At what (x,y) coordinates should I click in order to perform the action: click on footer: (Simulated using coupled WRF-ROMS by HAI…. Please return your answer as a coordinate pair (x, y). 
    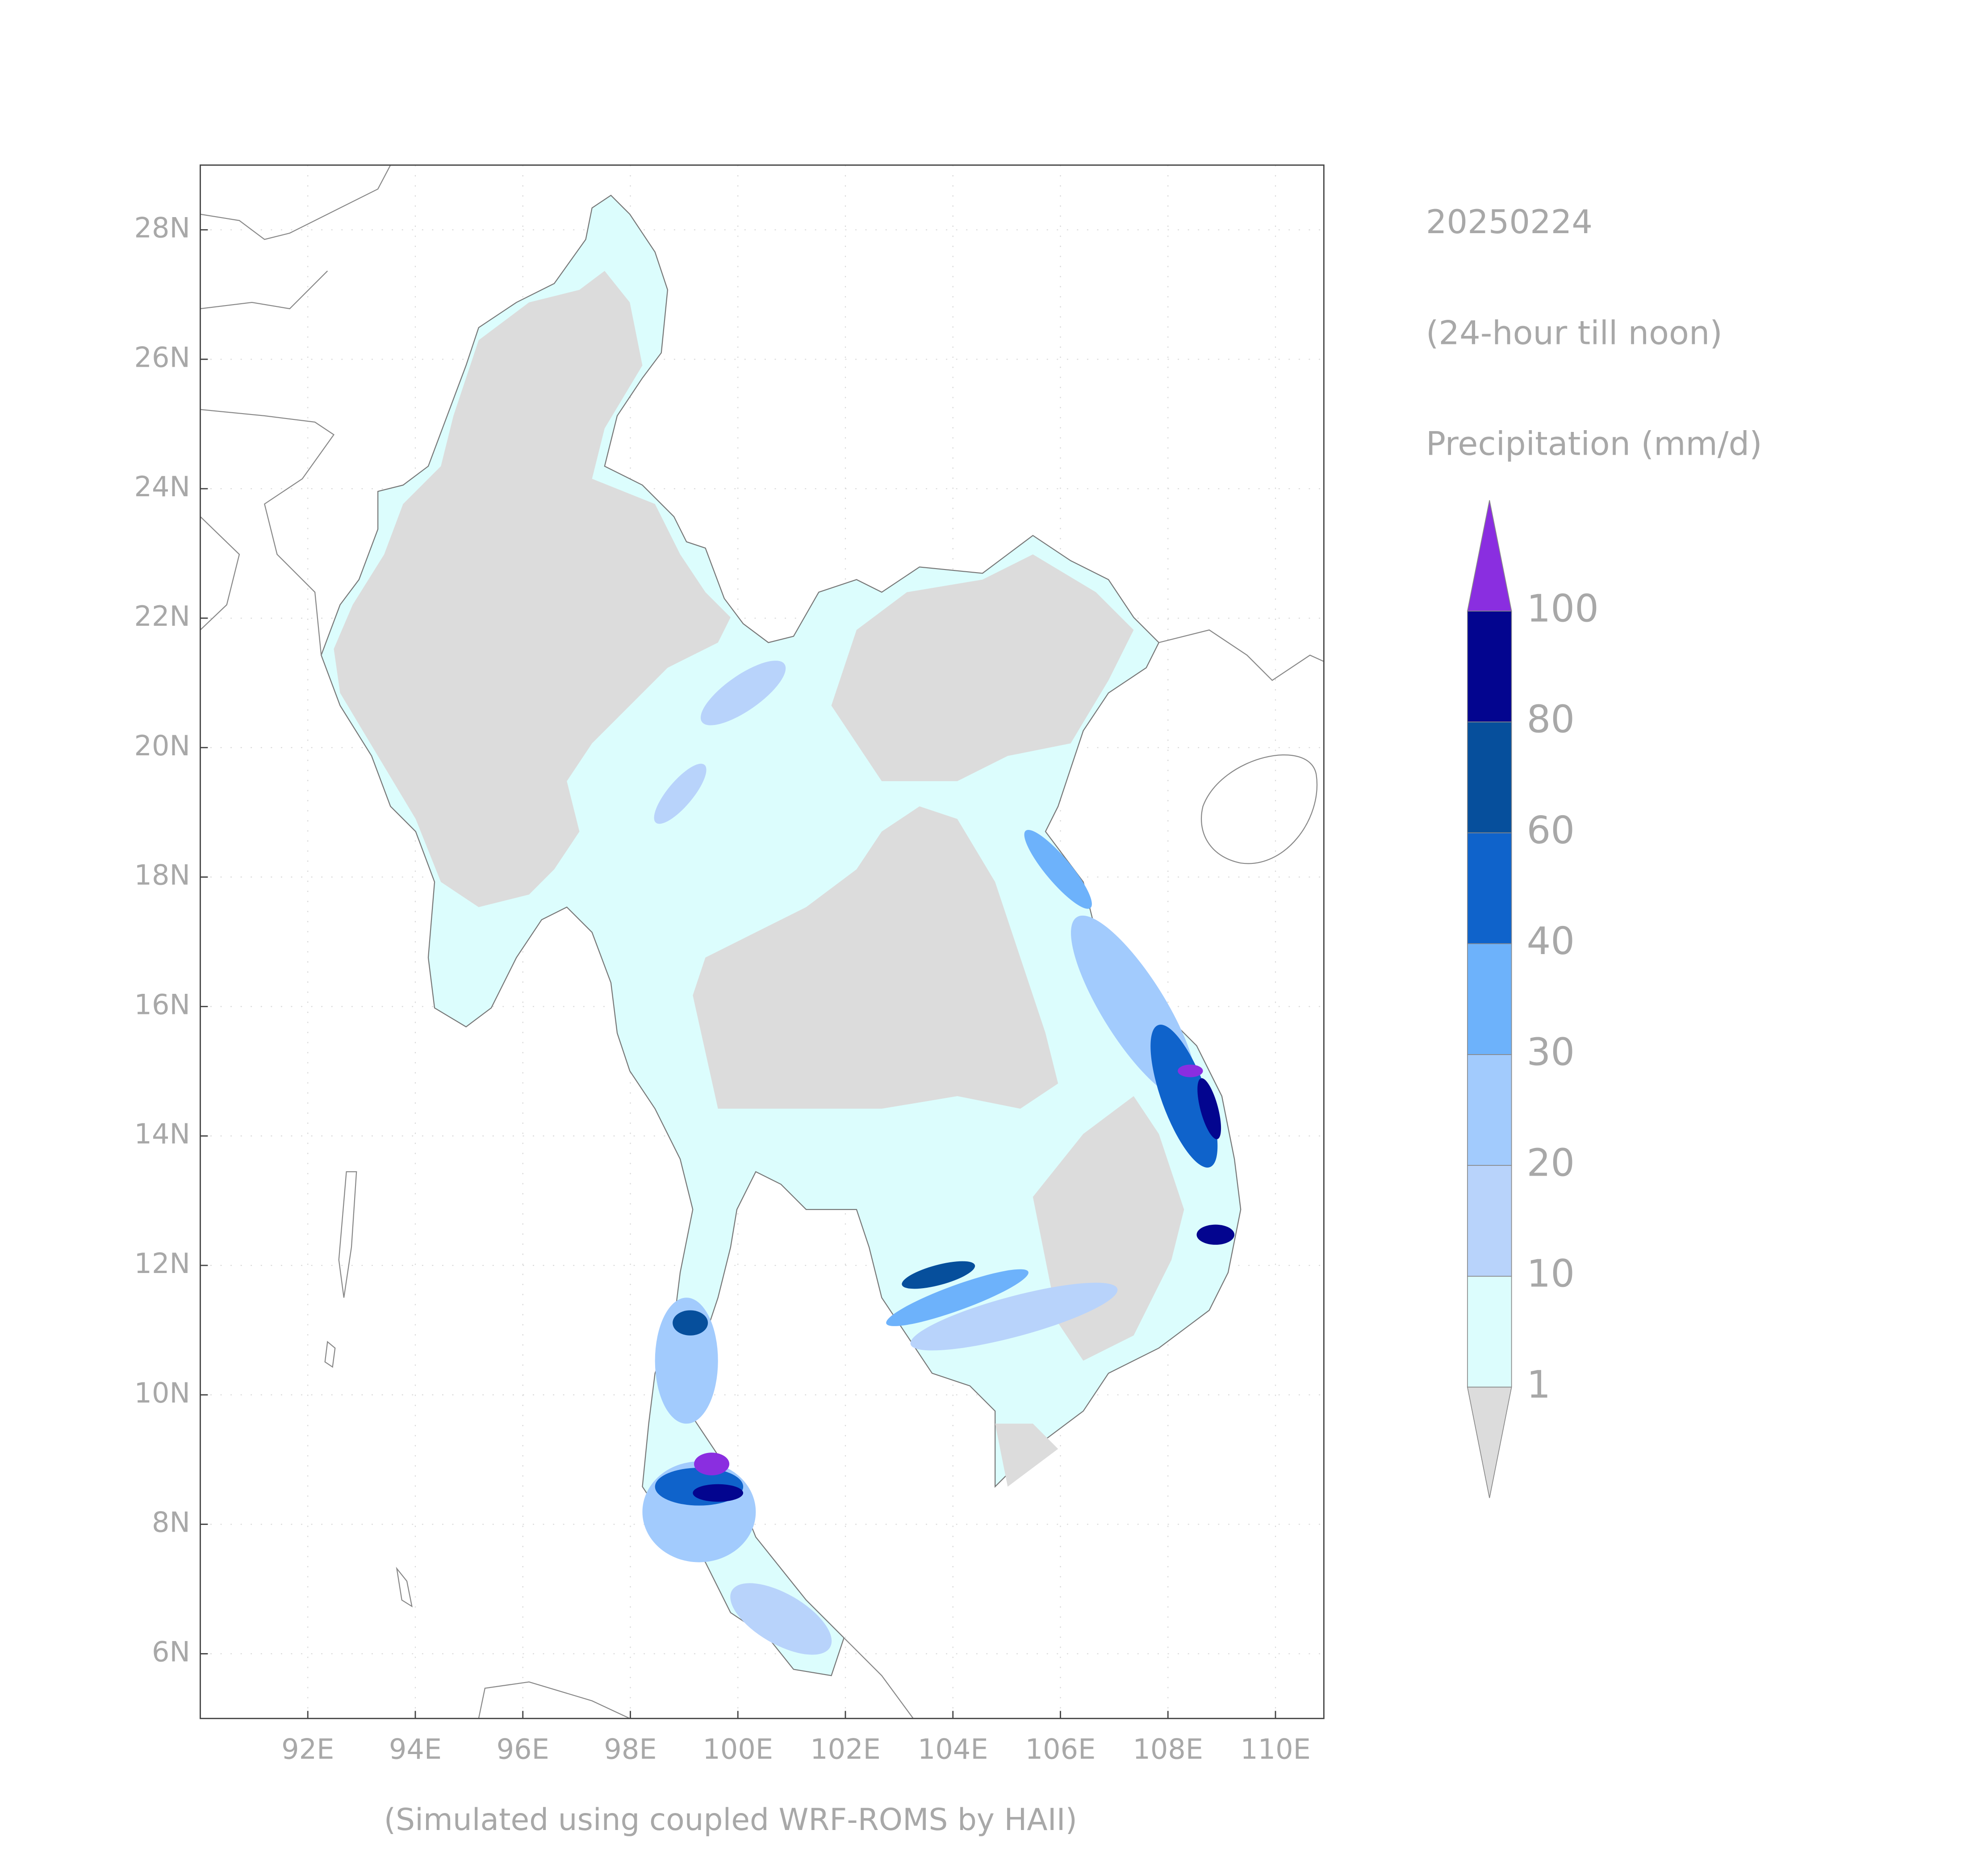
    Looking at the image, I should click on (730, 1819).